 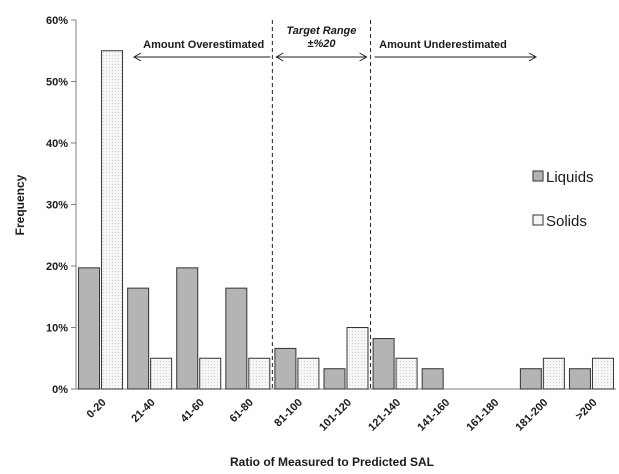 What do you see at coordinates (57, 83) in the screenshot?
I see `y-tick-label: 50%` at bounding box center [57, 83].